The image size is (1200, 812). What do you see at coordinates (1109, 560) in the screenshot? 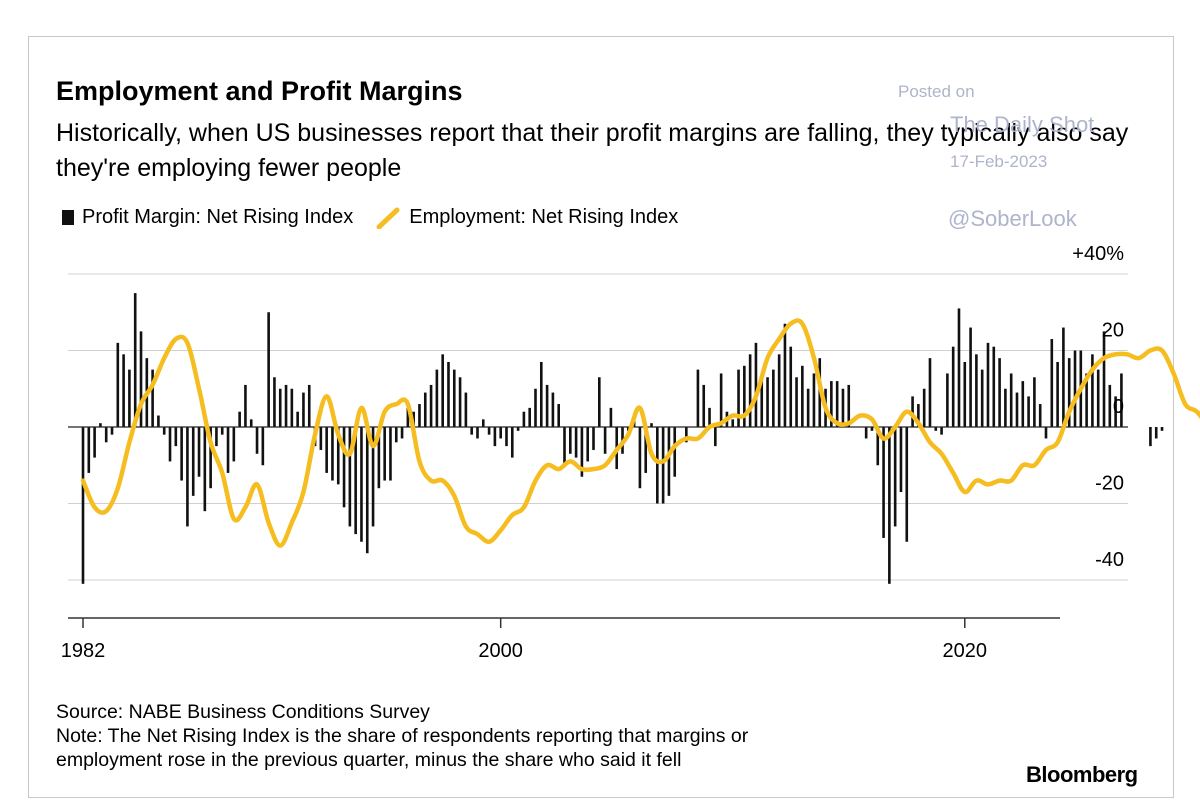
I see `y-tick-label: -40` at bounding box center [1109, 560].